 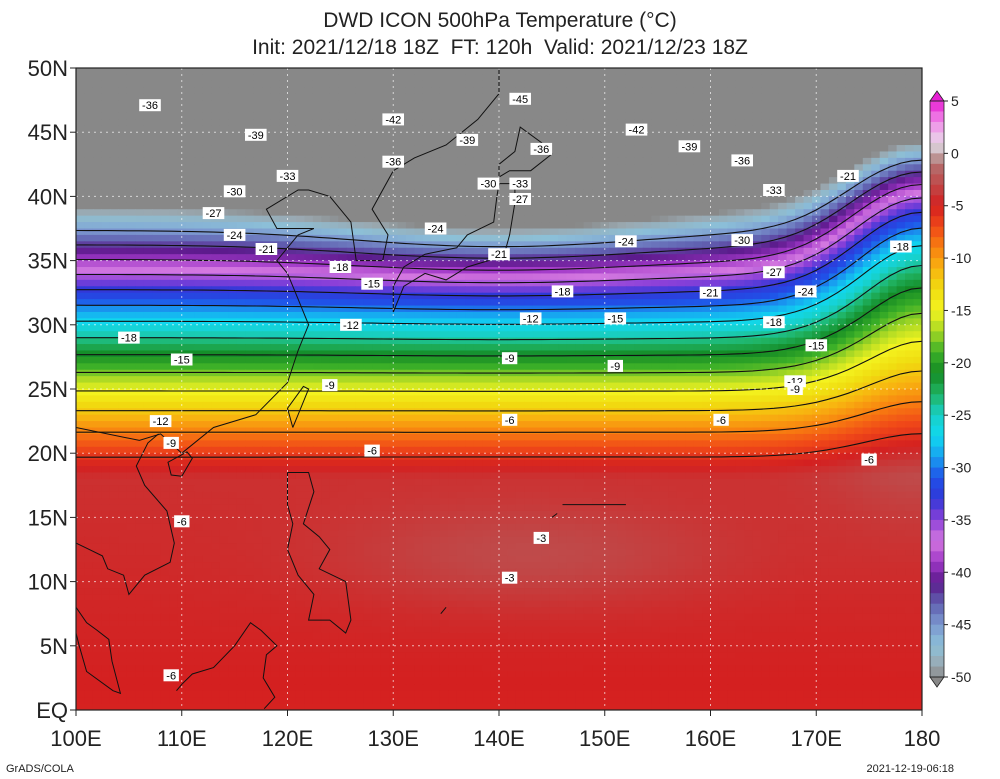 I want to click on contour-label: -21, so click(x=499, y=254).